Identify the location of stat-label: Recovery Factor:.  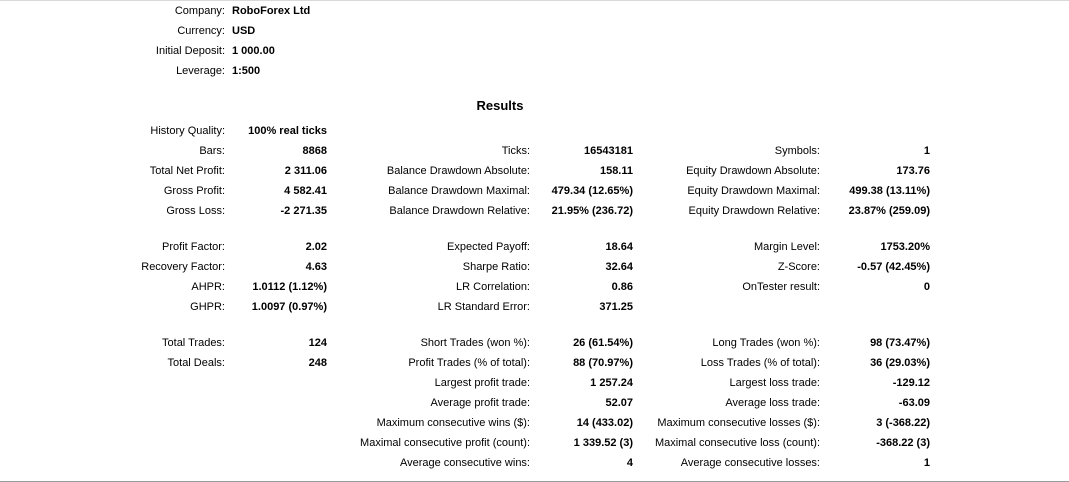
(183, 267).